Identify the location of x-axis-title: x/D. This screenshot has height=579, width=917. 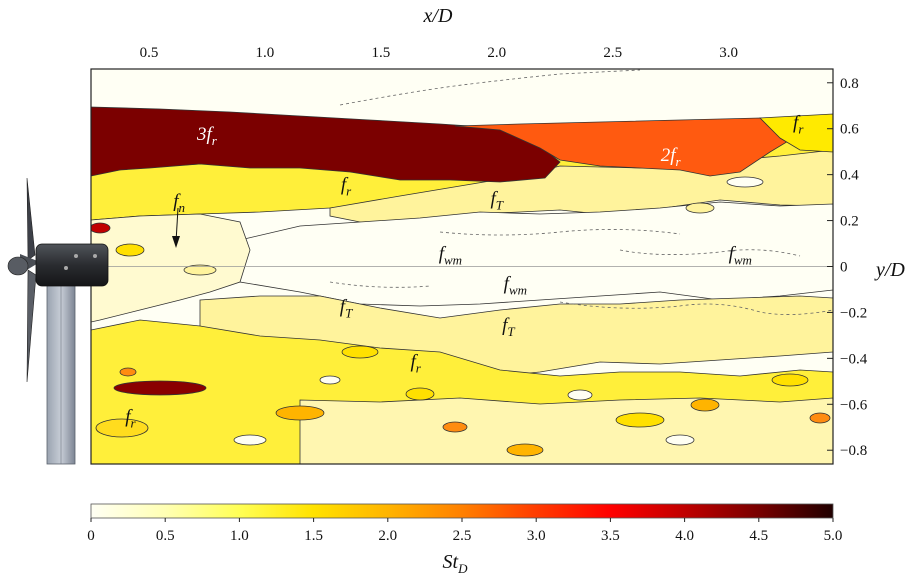
(438, 16).